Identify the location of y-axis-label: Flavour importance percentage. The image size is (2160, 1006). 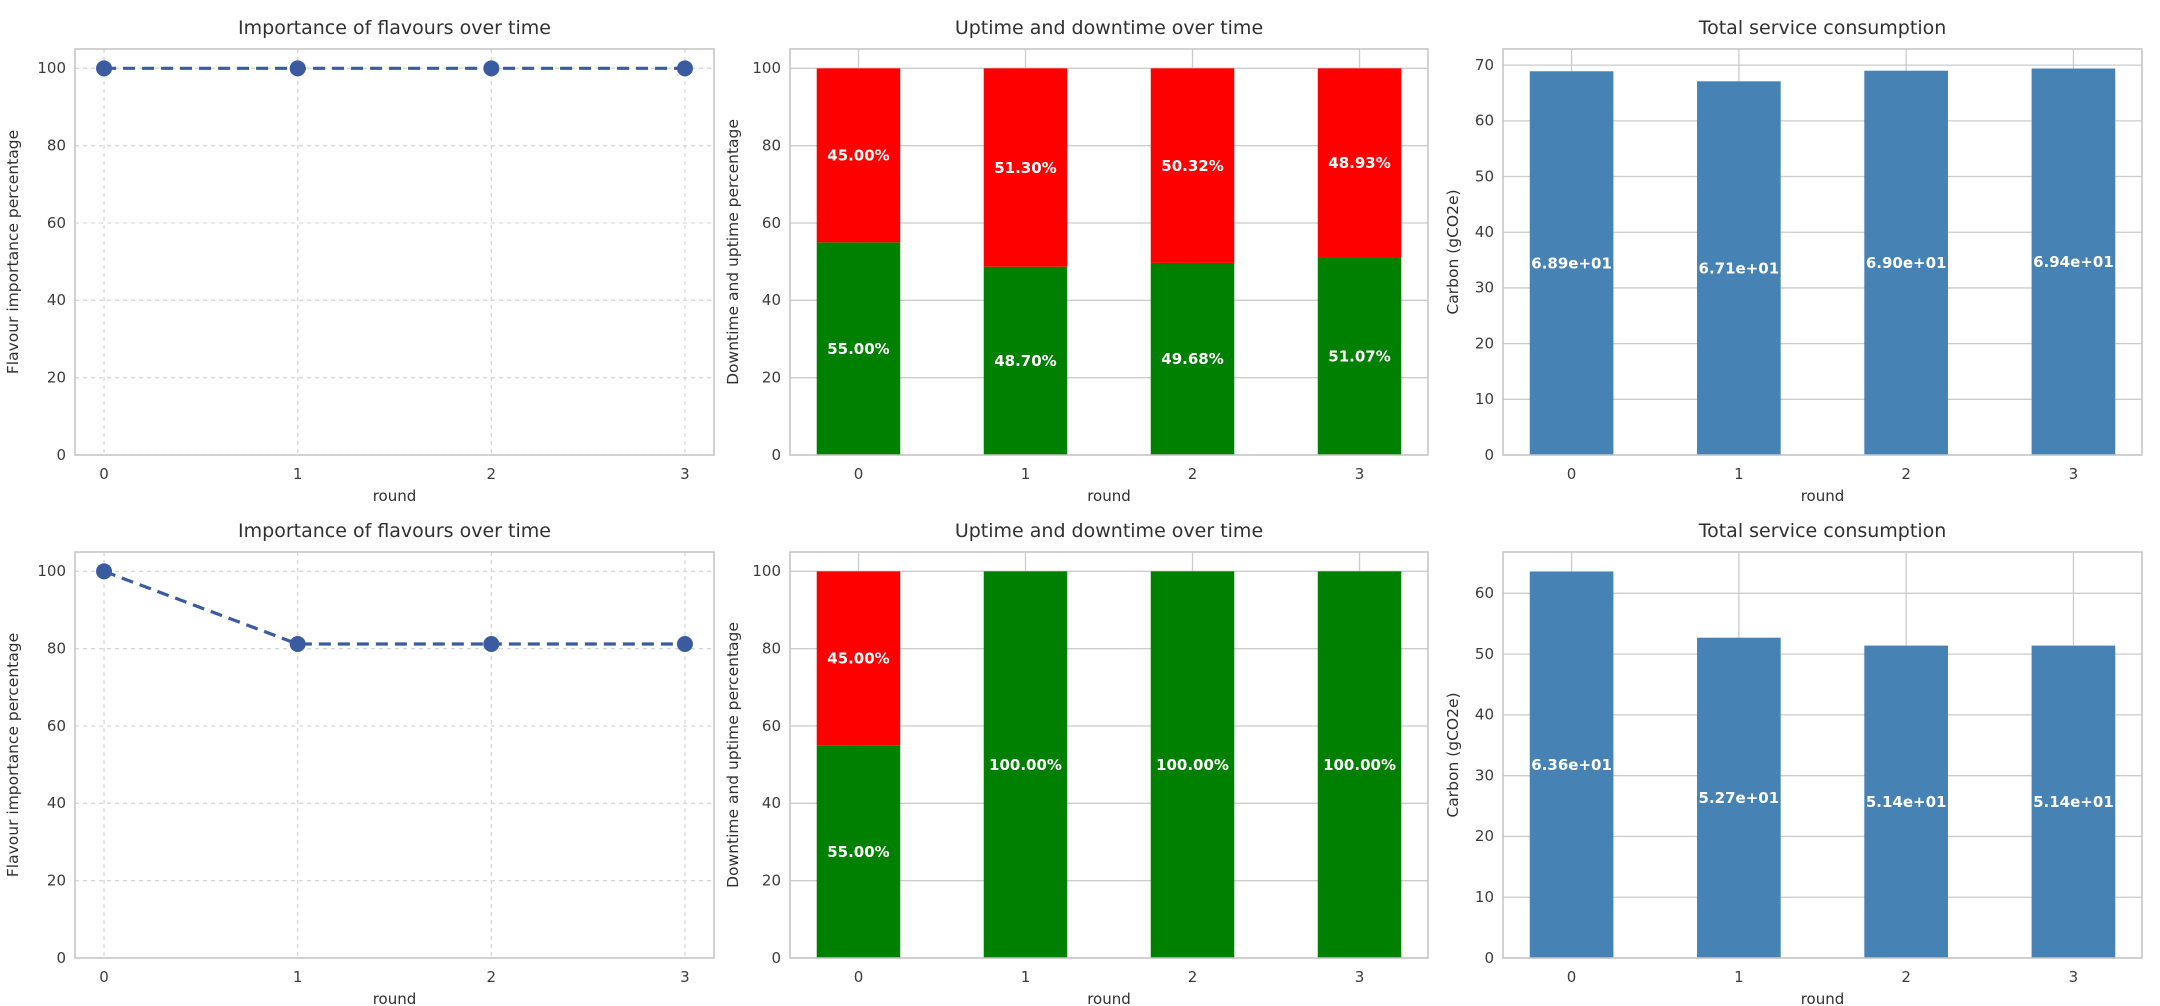
(13, 252).